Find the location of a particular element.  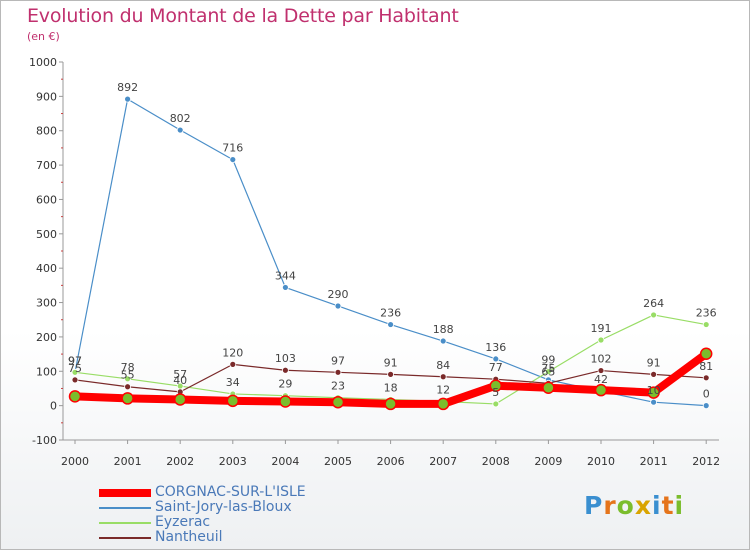

data-label-1: 136 is located at coordinates (495, 347).